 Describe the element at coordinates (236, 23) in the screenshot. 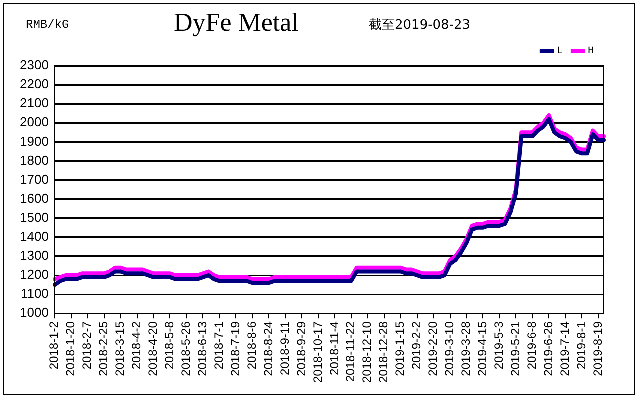

I see `chart-title: DyFe Metal` at that location.